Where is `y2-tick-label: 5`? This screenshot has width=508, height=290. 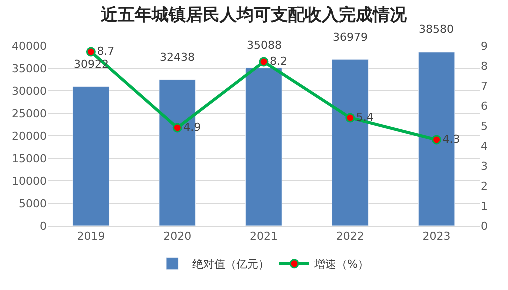
y2-tick-label: 5 is located at coordinates (484, 126).